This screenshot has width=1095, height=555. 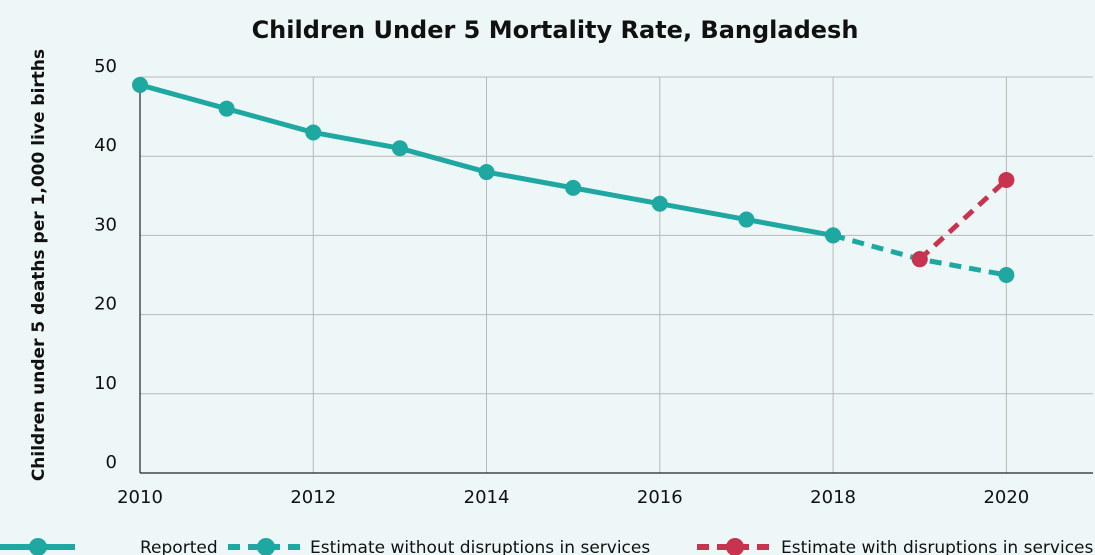 I want to click on x-tick-label: 2018, so click(x=833, y=497).